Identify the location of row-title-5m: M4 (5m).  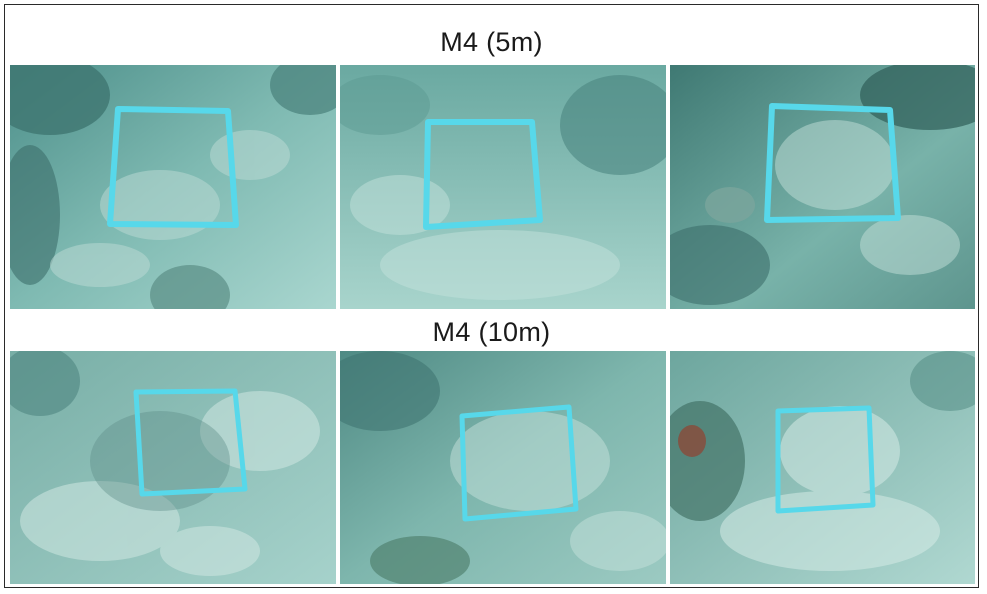
(491, 42).